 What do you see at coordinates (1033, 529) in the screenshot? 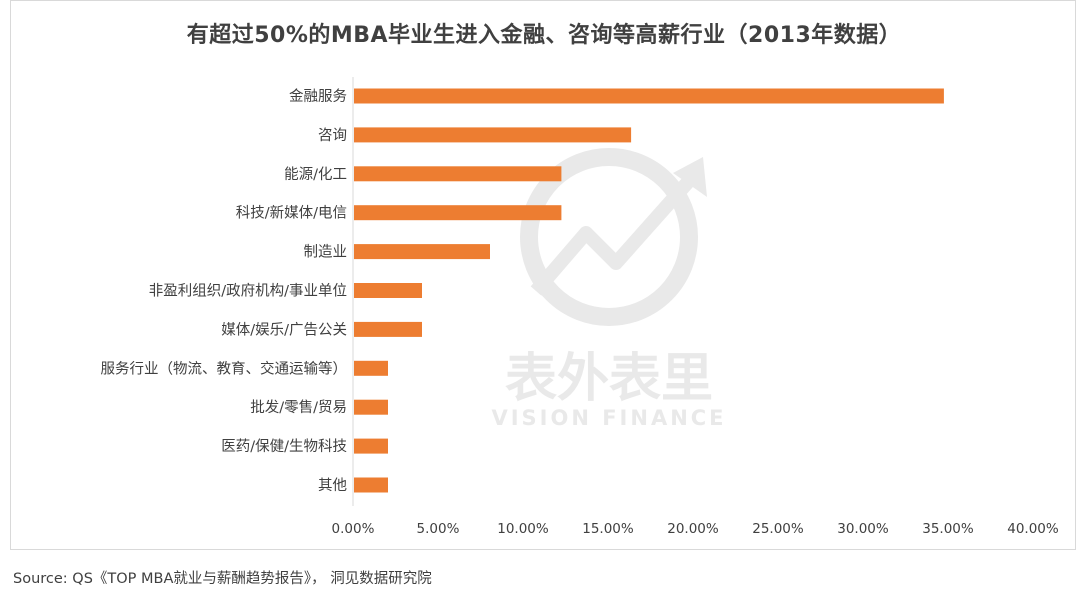
I see `x-tick-label-8: 40.00%` at bounding box center [1033, 529].